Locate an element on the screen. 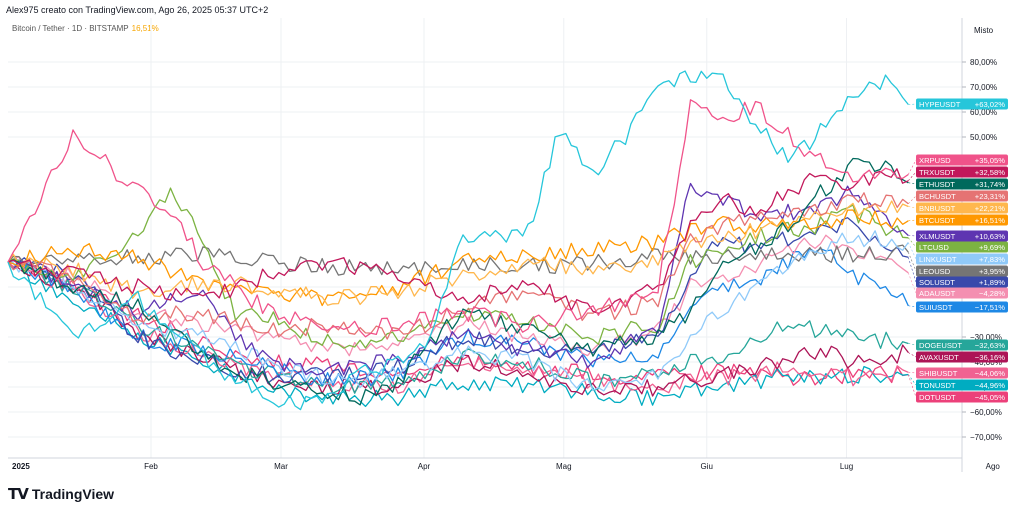 The height and width of the screenshot is (514, 1024). series-tag-bchusdt is located at coordinates (962, 196).